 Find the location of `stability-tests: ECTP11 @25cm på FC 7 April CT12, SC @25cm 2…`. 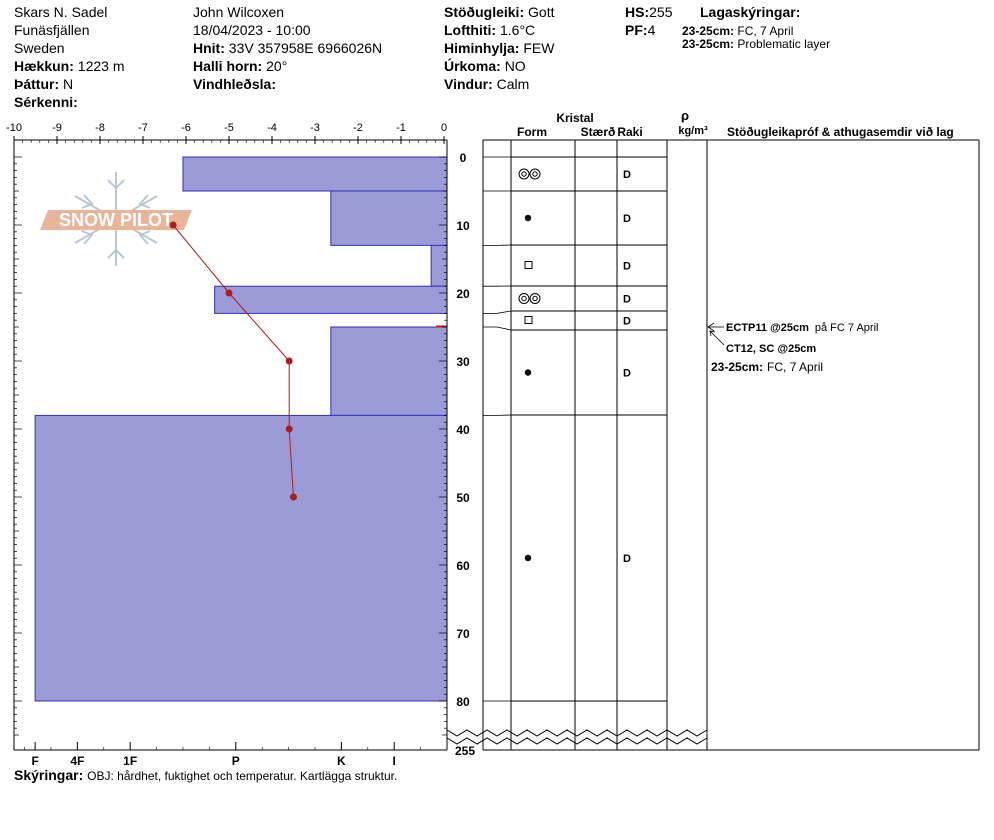

stability-tests: ECTP11 @25cm på FC 7 April CT12, SC @25cm 2… is located at coordinates (792, 348).